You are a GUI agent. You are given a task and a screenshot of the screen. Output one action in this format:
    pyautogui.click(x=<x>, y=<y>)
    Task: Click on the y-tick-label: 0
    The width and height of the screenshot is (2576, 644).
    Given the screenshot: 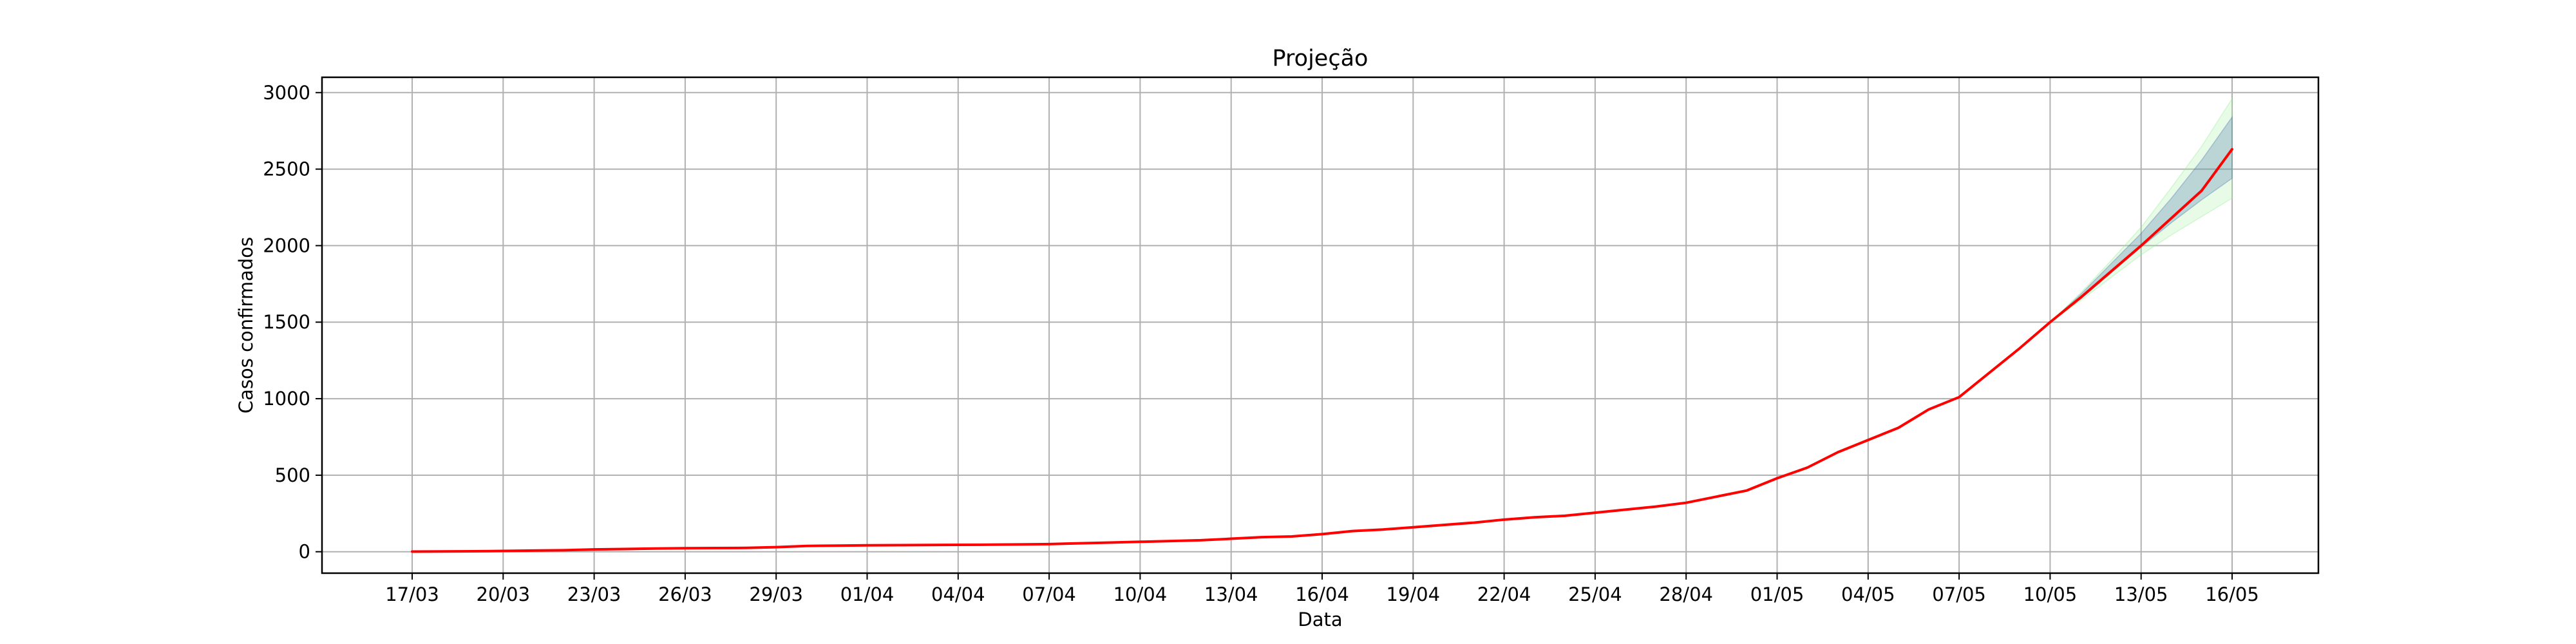 What is the action you would take?
    pyautogui.click(x=304, y=552)
    